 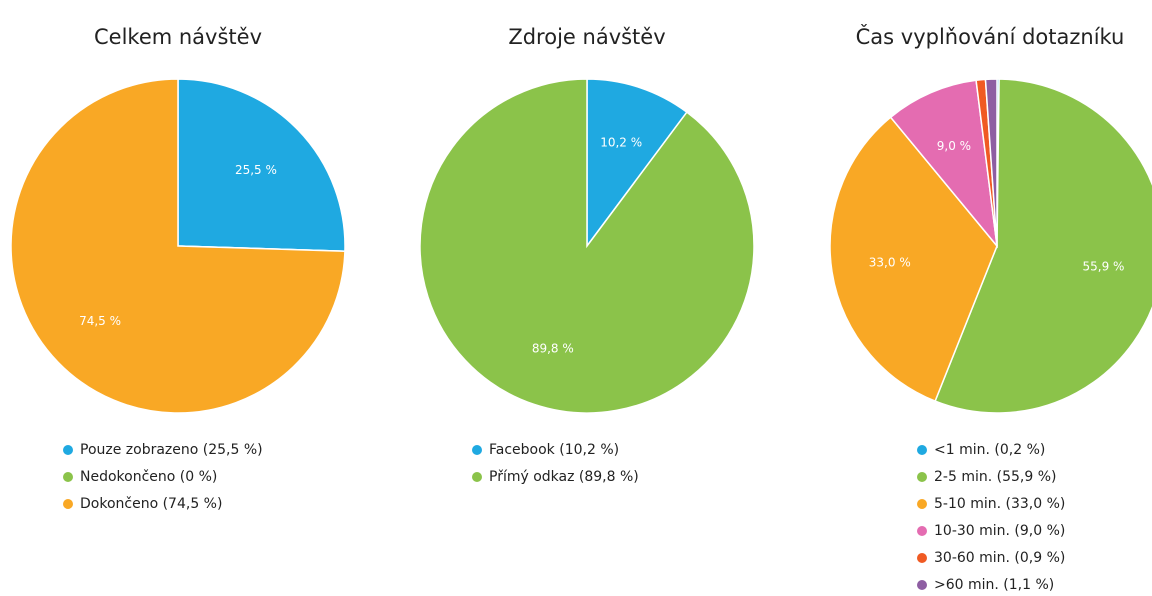 I want to click on legend-label: 30-60 min. (0,9 %), so click(x=999, y=558).